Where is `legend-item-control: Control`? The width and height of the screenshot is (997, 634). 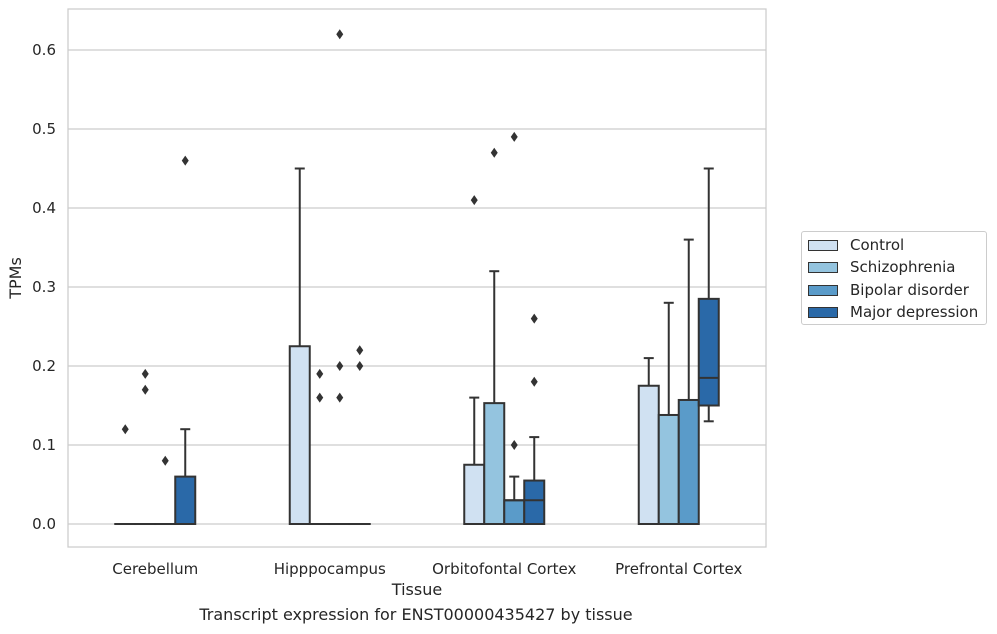
legend-item-control: Control is located at coordinates (856, 245).